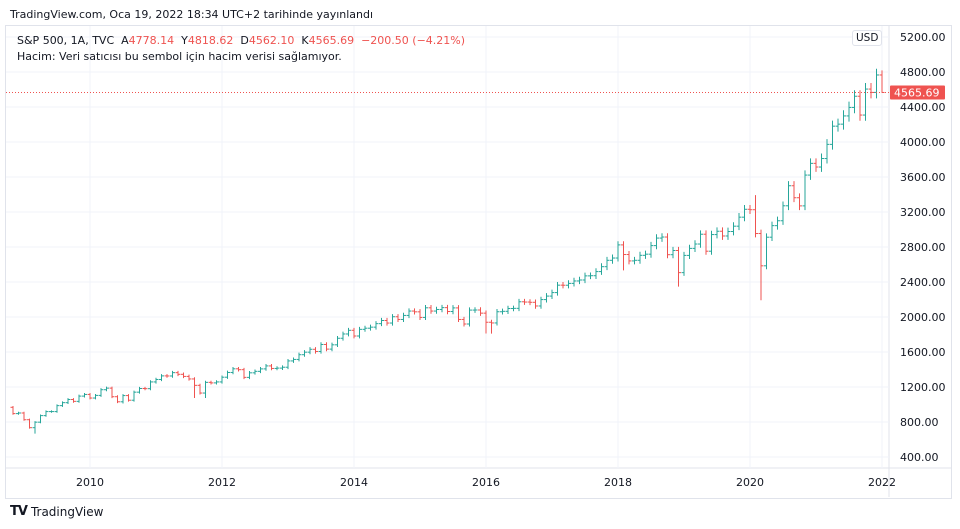 The width and height of the screenshot is (960, 529). What do you see at coordinates (867, 38) in the screenshot?
I see `currency-button: USD` at bounding box center [867, 38].